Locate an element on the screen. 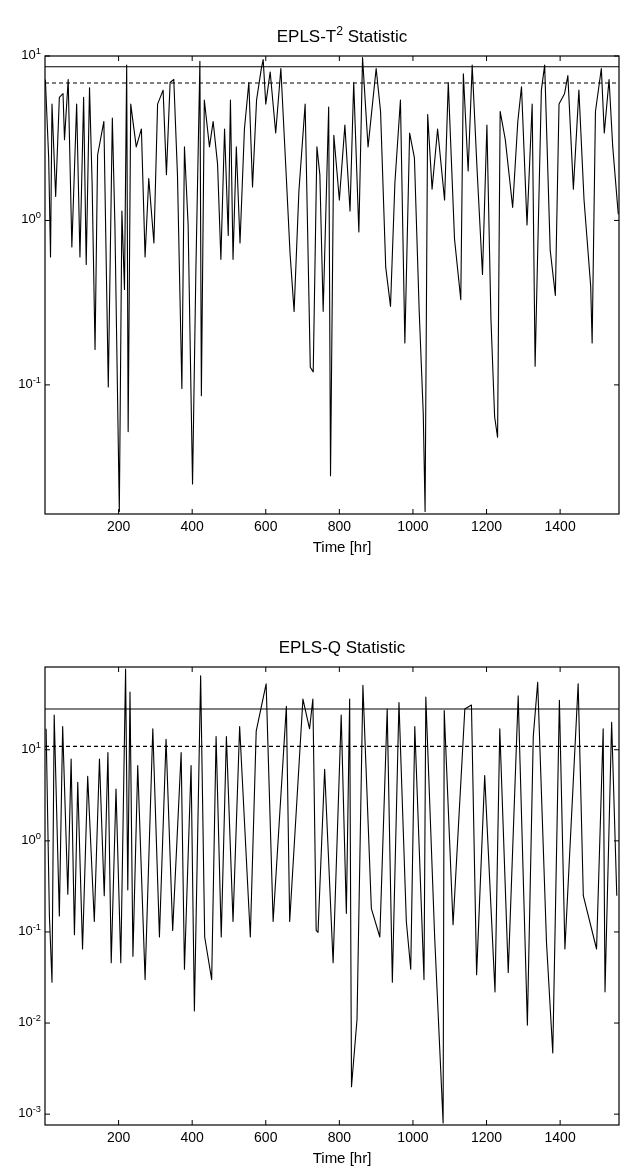 The height and width of the screenshot is (1174, 623). chart-title: EPLS-T$^{2}$ Statistic is located at coordinates (342, 35).